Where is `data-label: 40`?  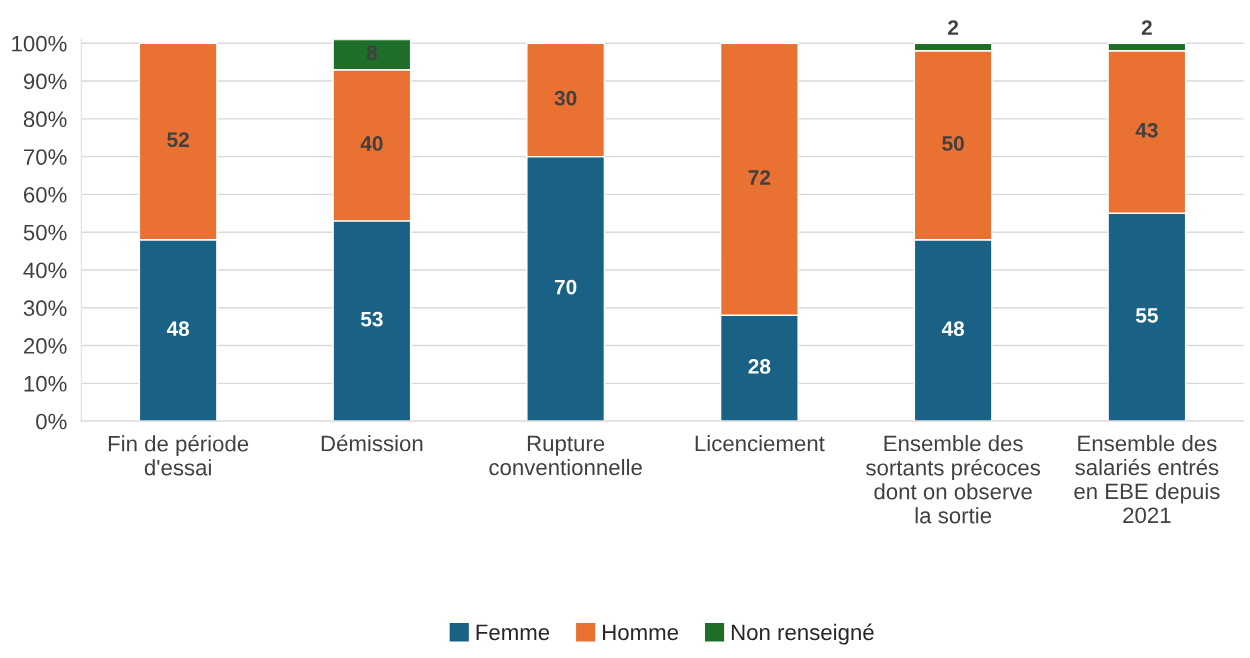 data-label: 40 is located at coordinates (371, 143).